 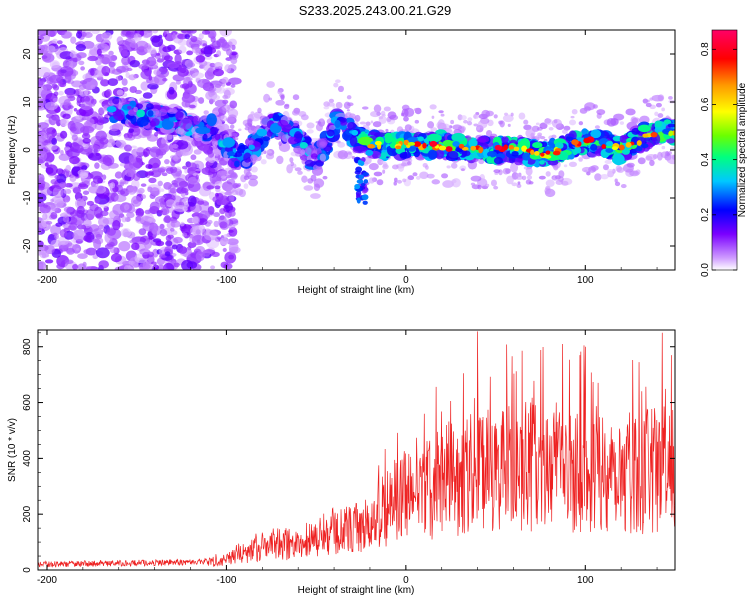 What do you see at coordinates (356, 290) in the screenshot?
I see `spectrogram-xlabel: Height of straight line (km)` at bounding box center [356, 290].